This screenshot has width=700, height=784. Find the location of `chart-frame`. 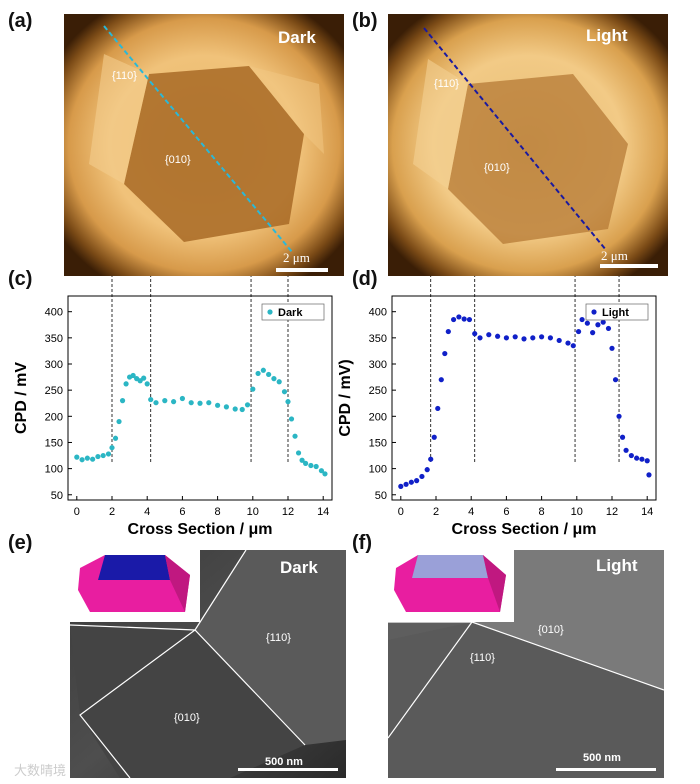

chart-frame is located at coordinates (200, 398).